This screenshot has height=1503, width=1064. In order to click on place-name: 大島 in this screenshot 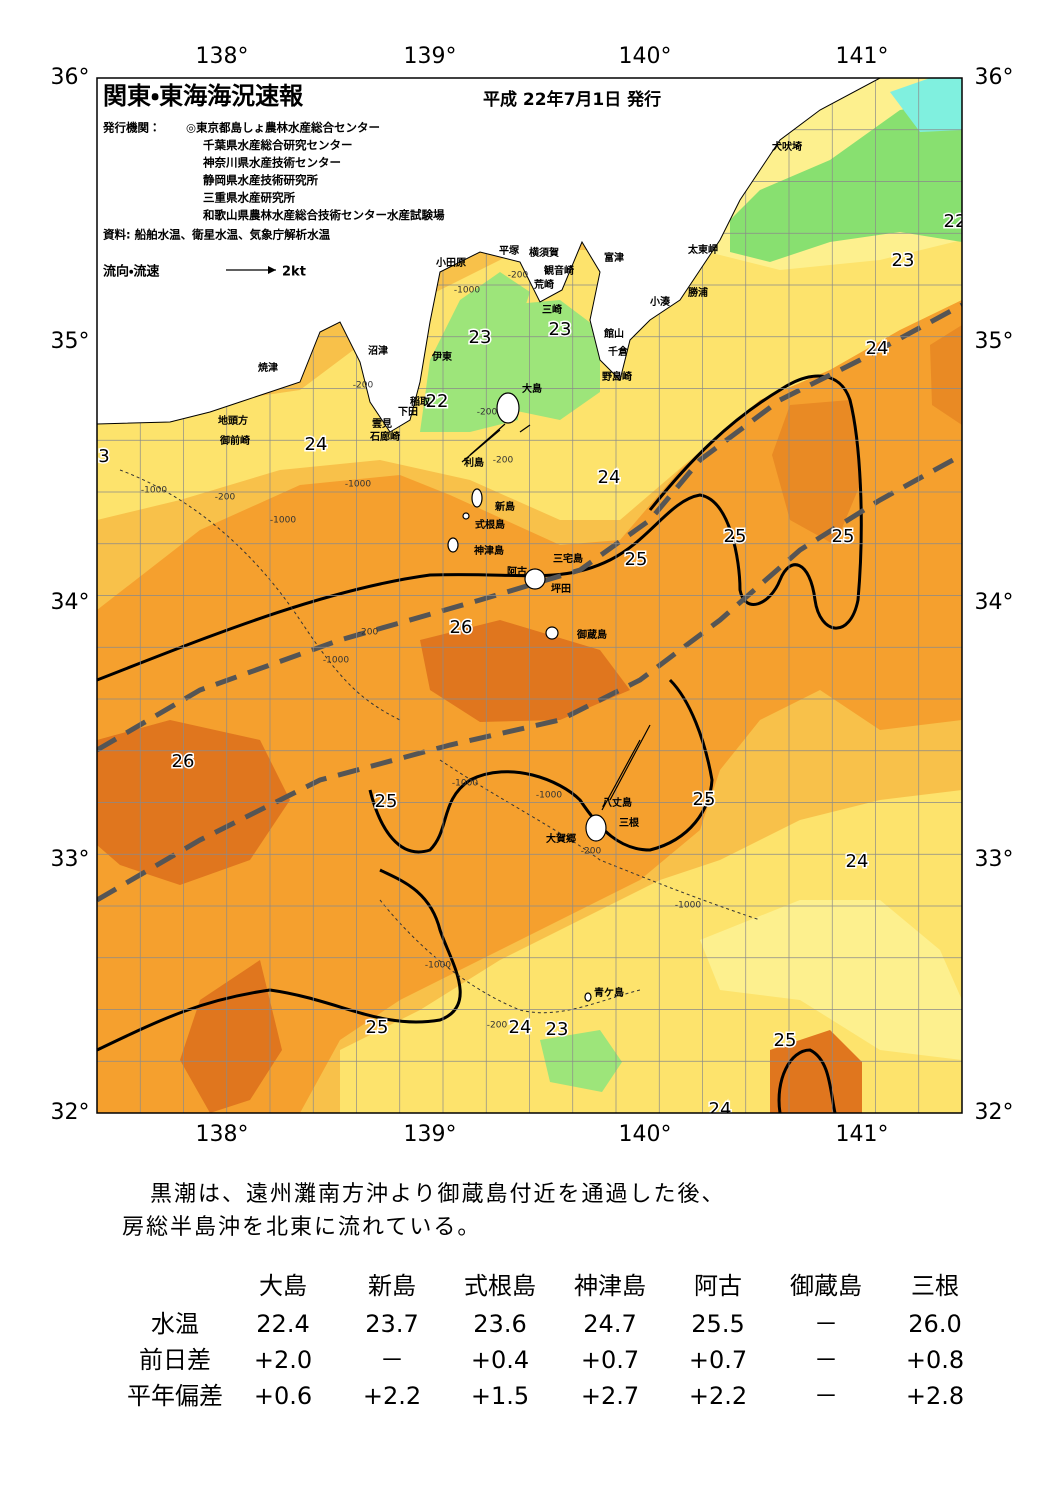, I will do `click(532, 388)`.